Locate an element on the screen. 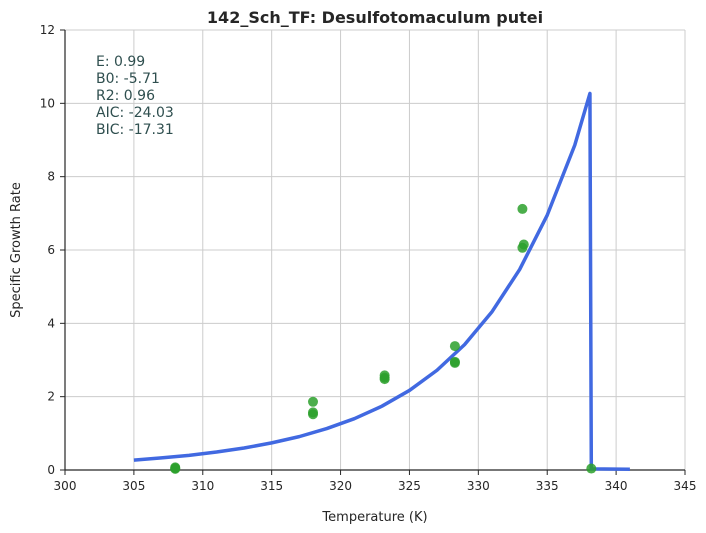  y-tick-labels: 0 2 4 6 8 10 12 is located at coordinates (52, 250).